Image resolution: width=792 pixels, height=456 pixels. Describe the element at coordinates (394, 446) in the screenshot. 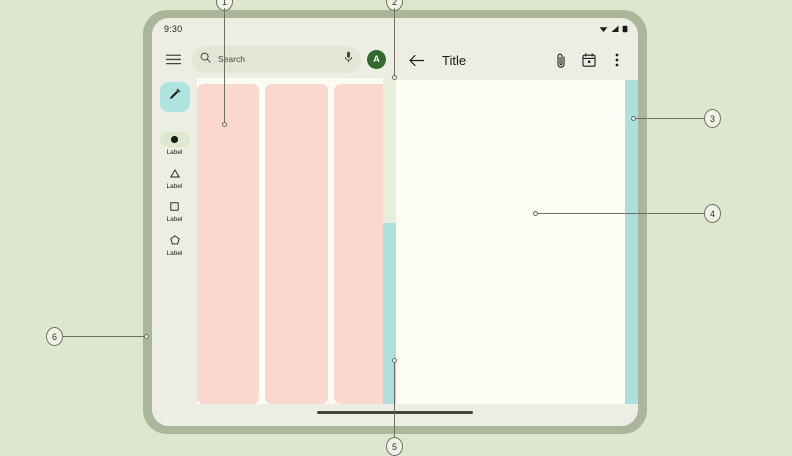

I see `callout-number-5: 5` at that location.